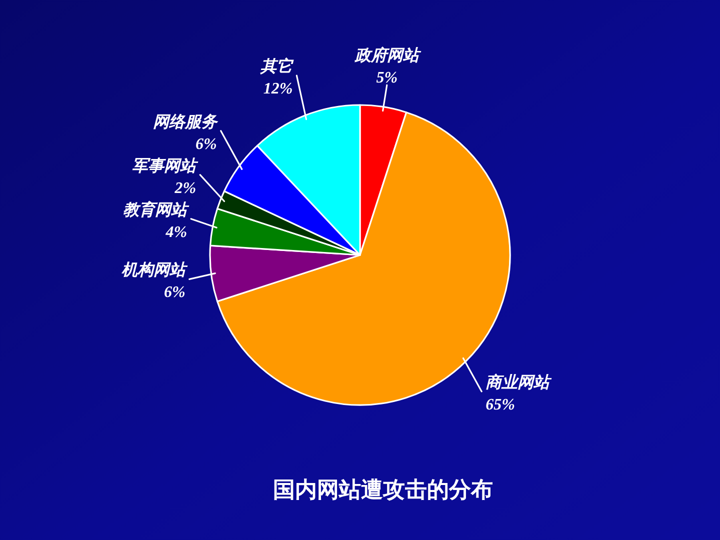 The height and width of the screenshot is (540, 720). I want to click on slice-label: 政府网站, so click(388, 54).